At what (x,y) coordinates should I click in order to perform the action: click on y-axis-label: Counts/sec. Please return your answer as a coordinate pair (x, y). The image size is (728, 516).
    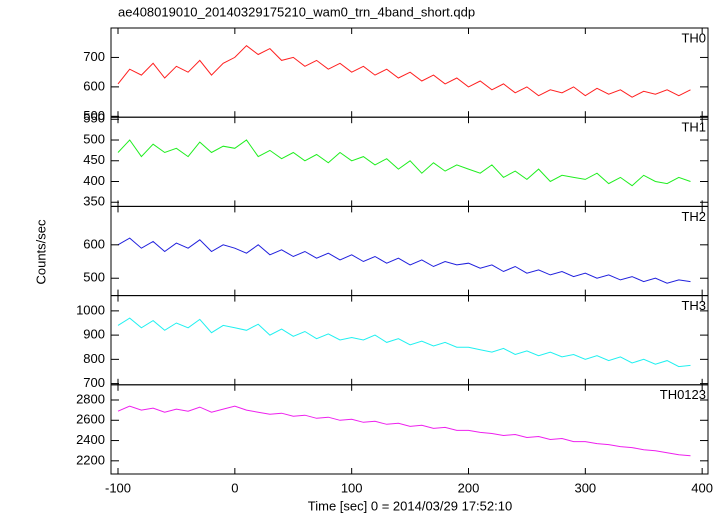
    Looking at the image, I should click on (40, 252).